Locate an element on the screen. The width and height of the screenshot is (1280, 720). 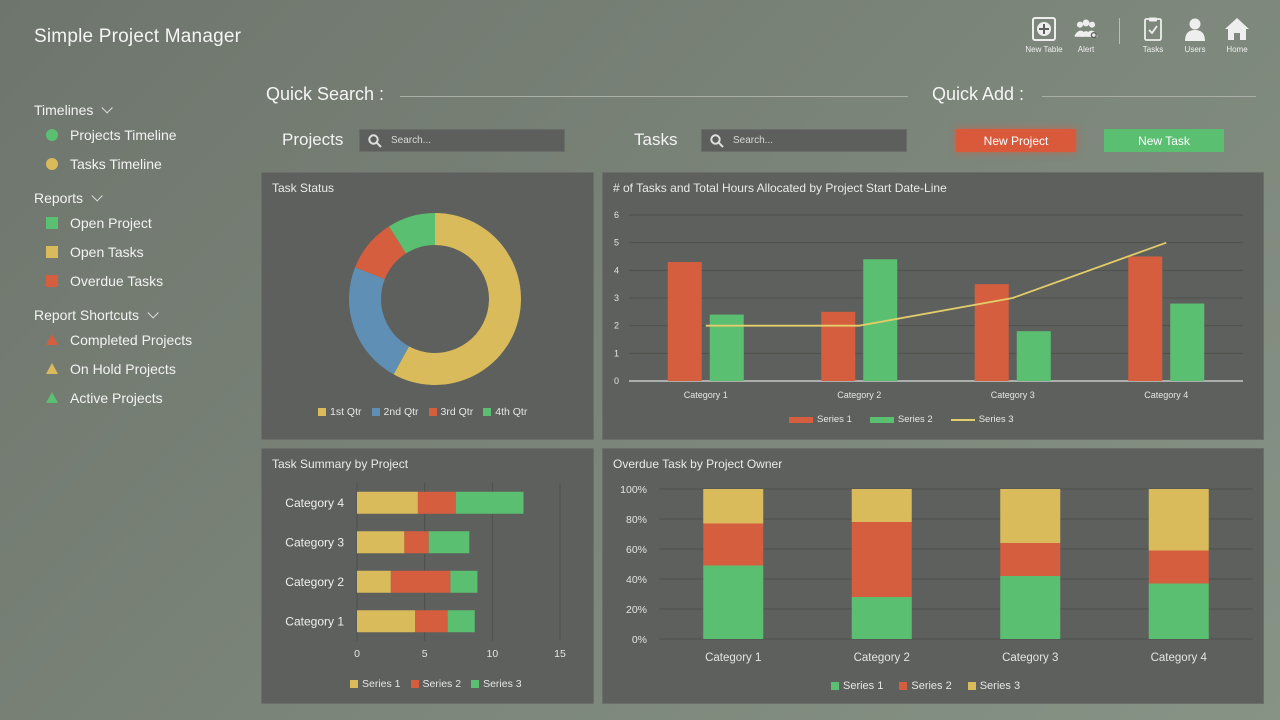
series-line is located at coordinates (936, 284).